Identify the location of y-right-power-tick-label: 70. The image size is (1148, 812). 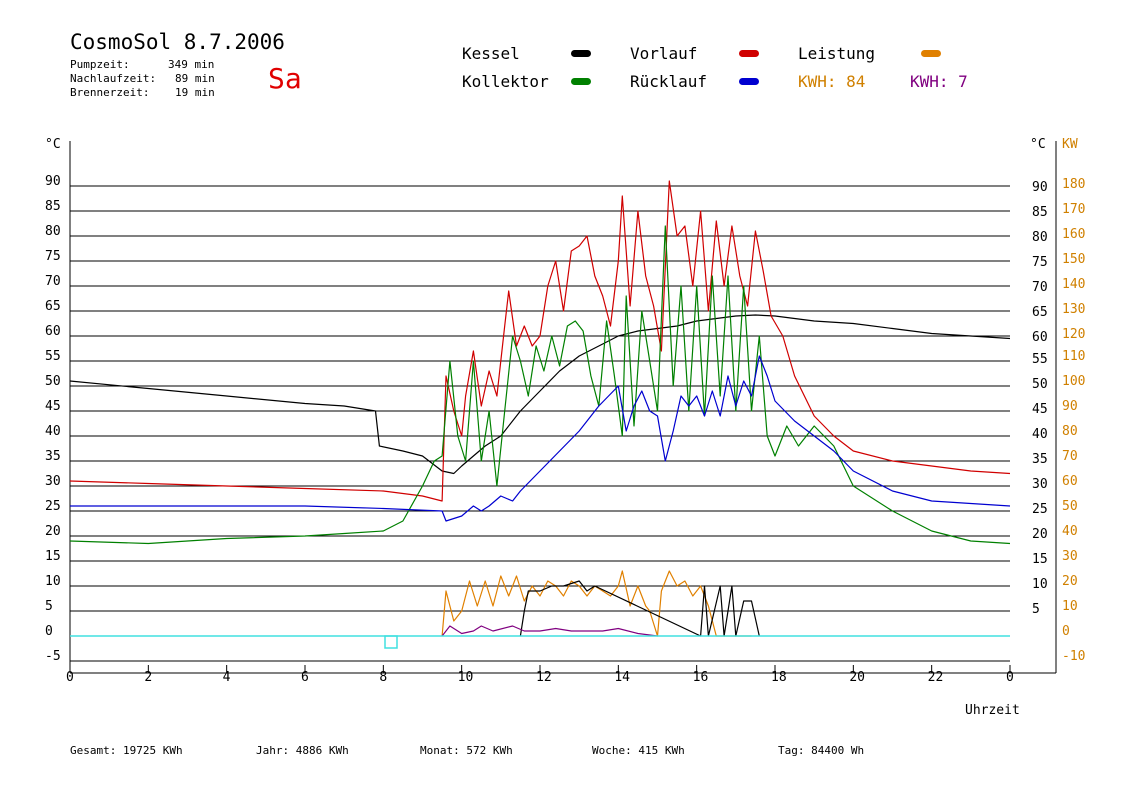
(1070, 456).